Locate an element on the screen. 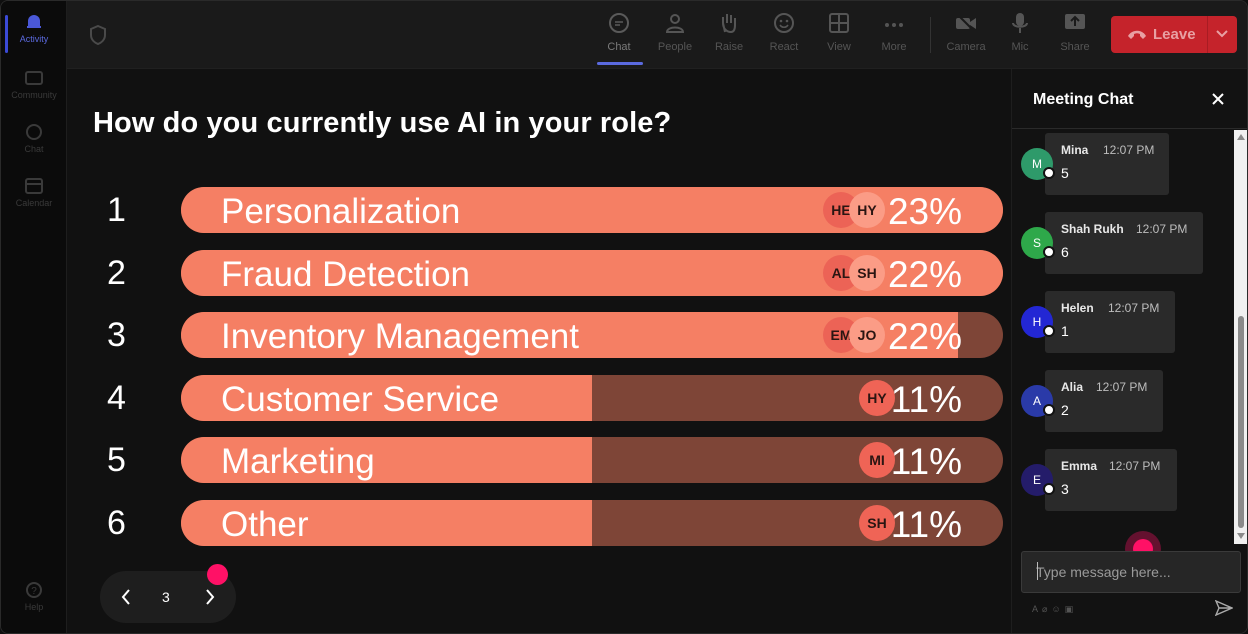 This screenshot has height=634, width=1248. pointer-dot is located at coordinates (217, 574).